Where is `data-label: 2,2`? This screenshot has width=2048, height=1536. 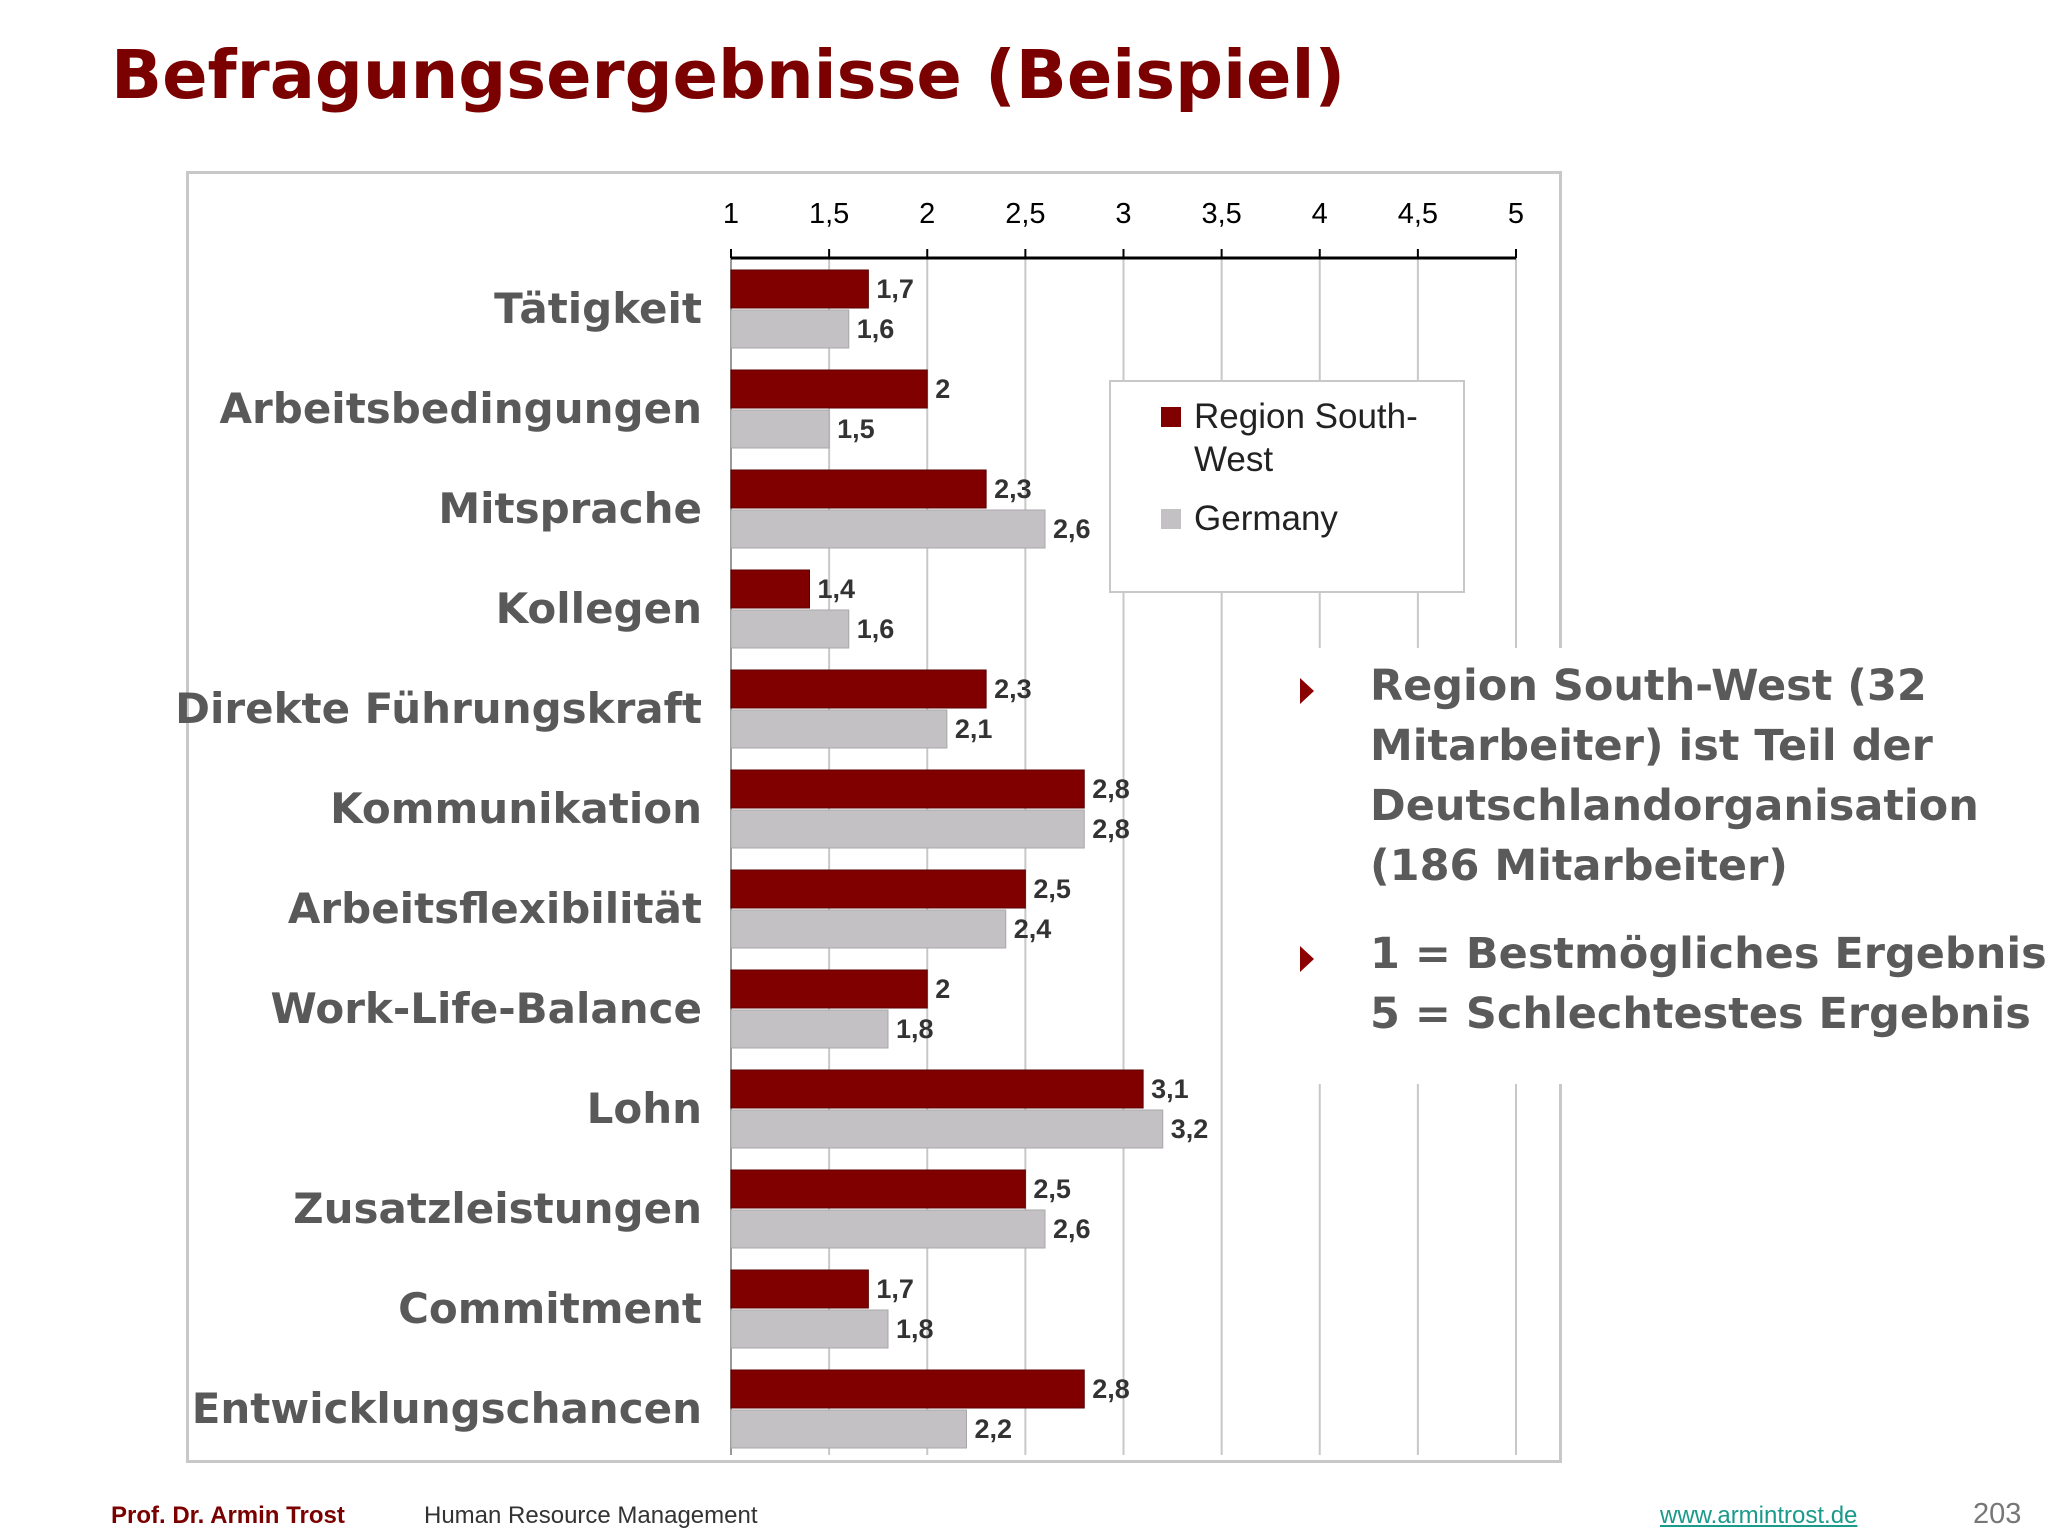 data-label: 2,2 is located at coordinates (994, 1429).